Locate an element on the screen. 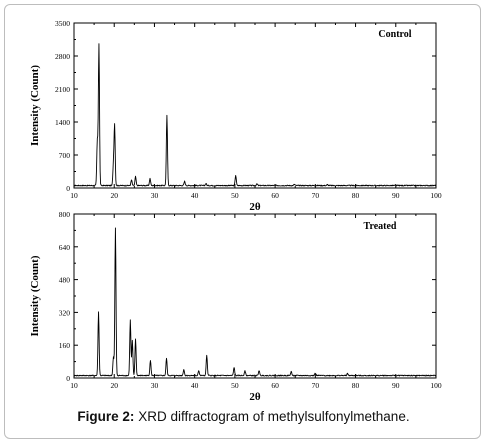 The image size is (487, 445). caption-label: Figure 2: is located at coordinates (106, 416).